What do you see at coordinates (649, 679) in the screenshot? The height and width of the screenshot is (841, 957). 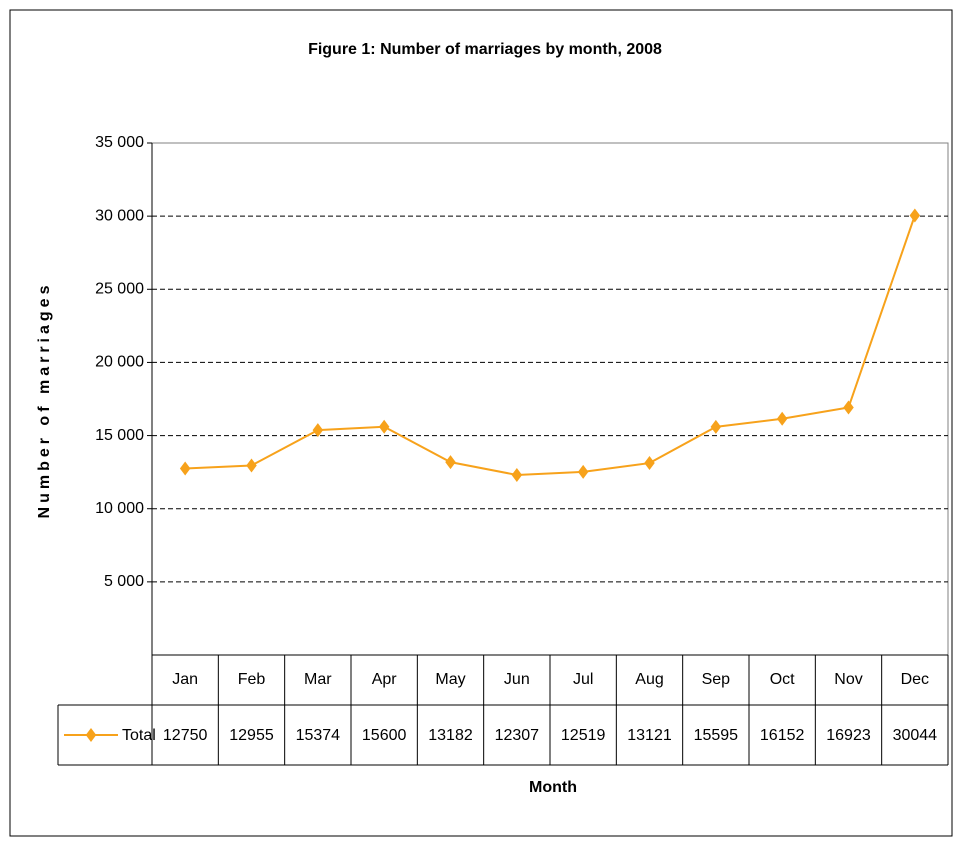 I see `x-tick-label: Aug` at bounding box center [649, 679].